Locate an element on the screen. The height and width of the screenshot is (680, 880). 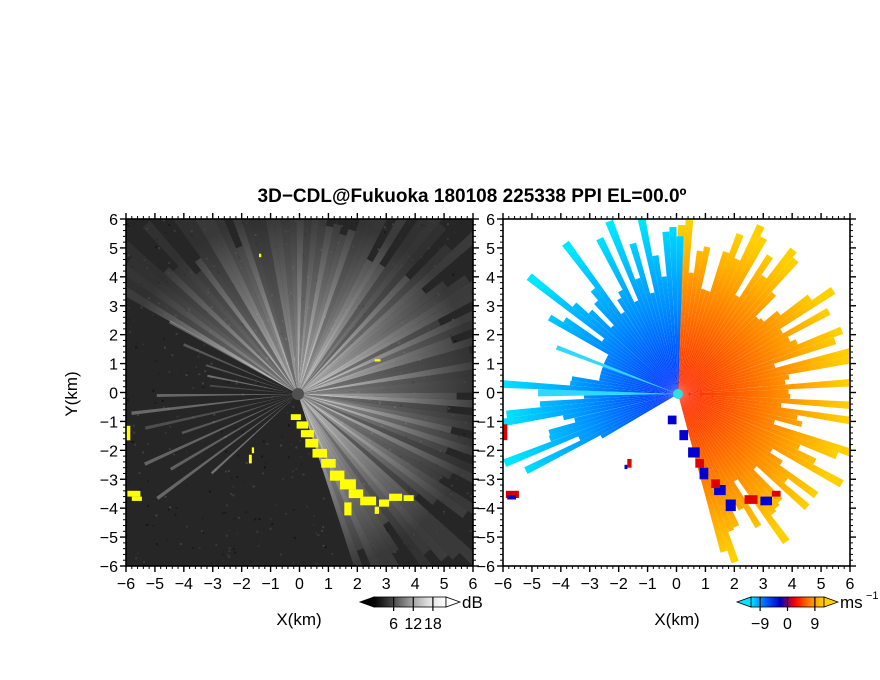
reflectivity-xtick-label: 1 is located at coordinates (328, 584).